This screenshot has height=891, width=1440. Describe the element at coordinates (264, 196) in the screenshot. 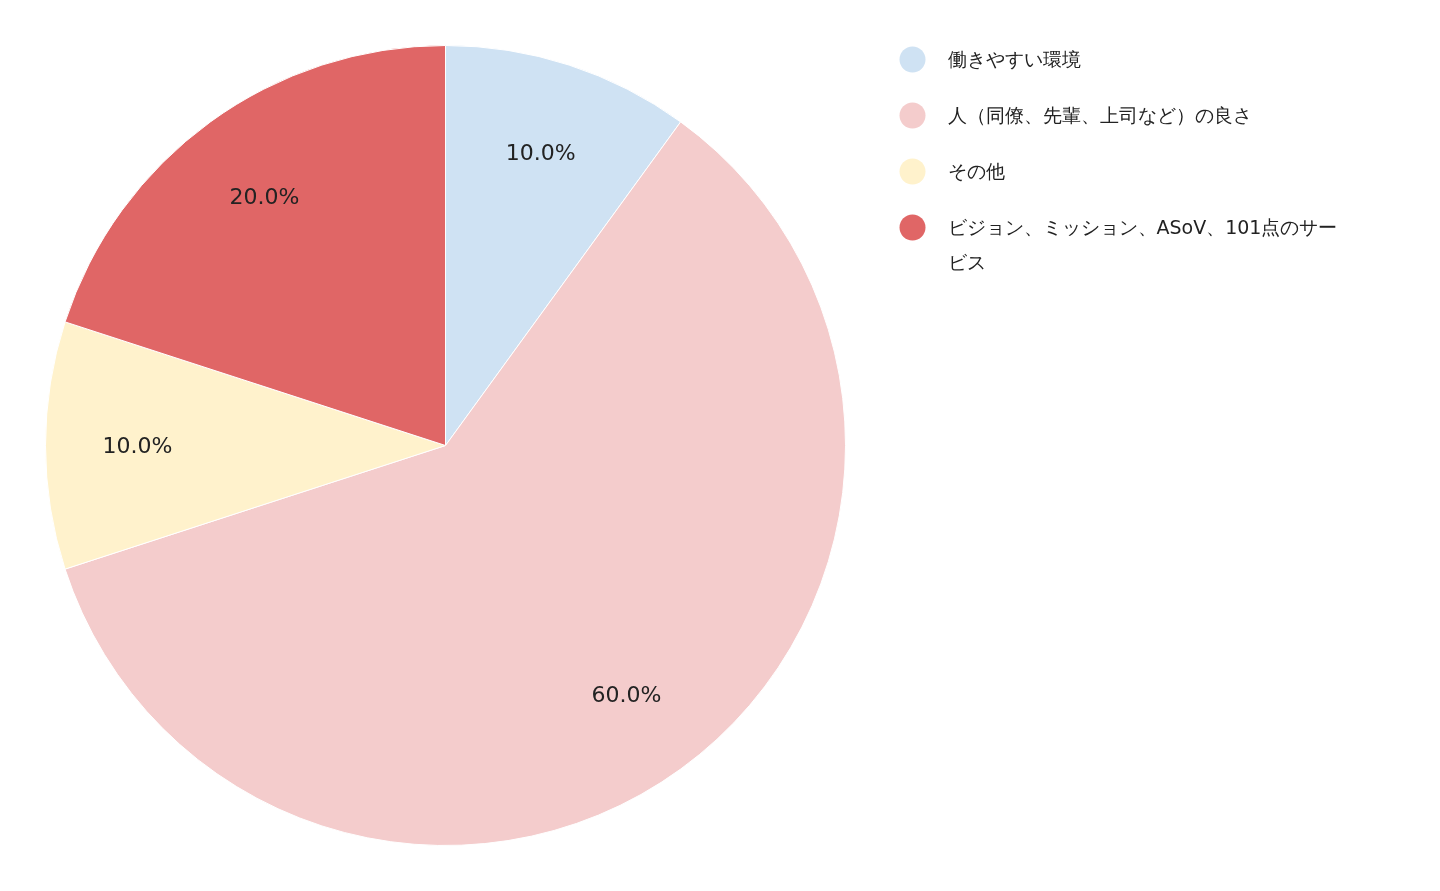

I see `data-label: 20.0%` at that location.